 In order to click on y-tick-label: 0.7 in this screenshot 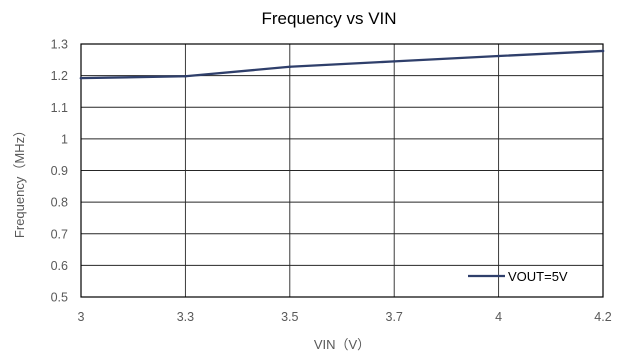, I will do `click(59, 234)`.